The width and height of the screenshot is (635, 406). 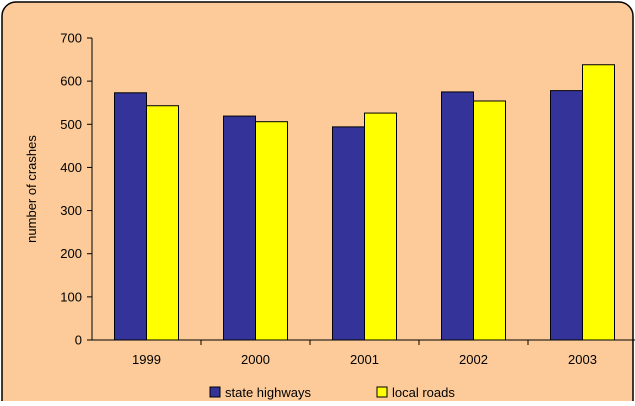 What do you see at coordinates (71, 296) in the screenshot?
I see `y-tick-label: 100` at bounding box center [71, 296].